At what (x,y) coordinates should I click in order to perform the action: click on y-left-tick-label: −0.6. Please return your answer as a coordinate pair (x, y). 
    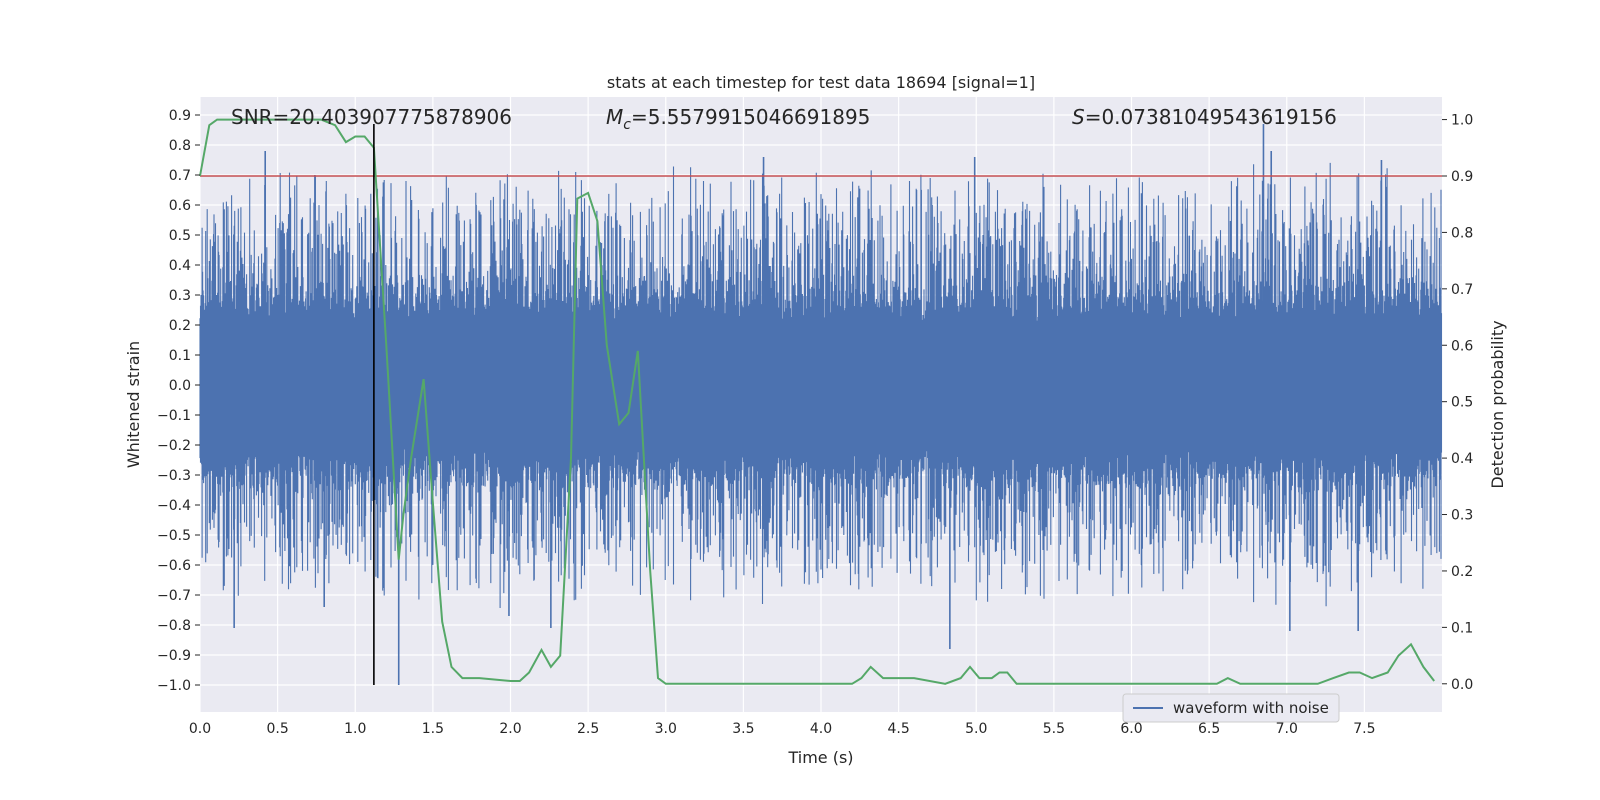
    Looking at the image, I should click on (174, 566).